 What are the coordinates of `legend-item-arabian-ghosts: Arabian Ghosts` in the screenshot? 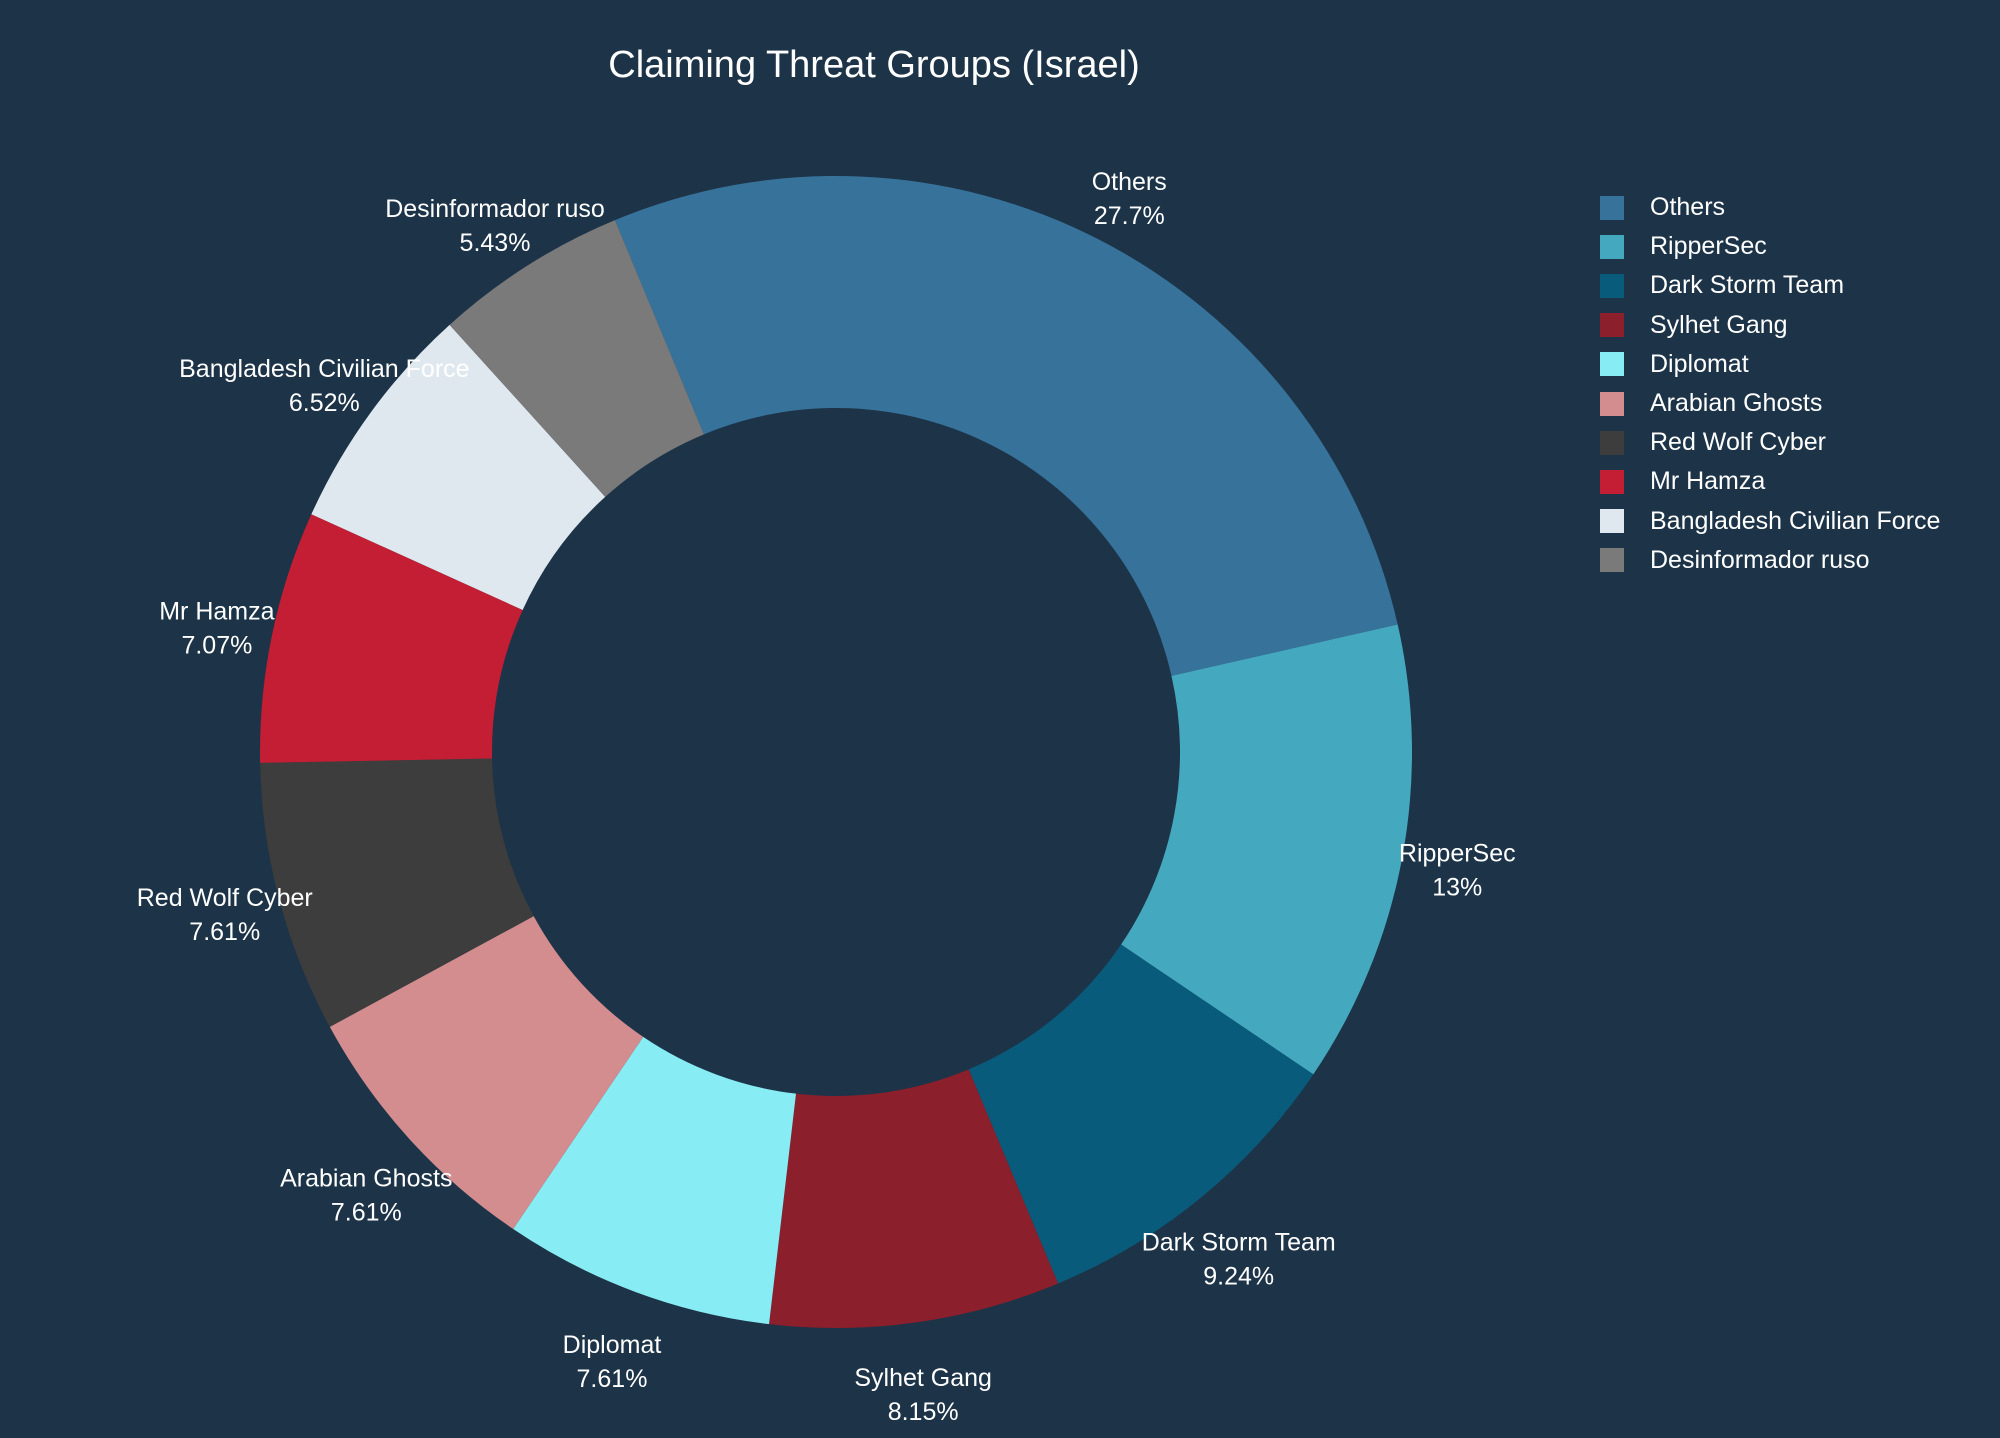 It's located at (1770, 403).